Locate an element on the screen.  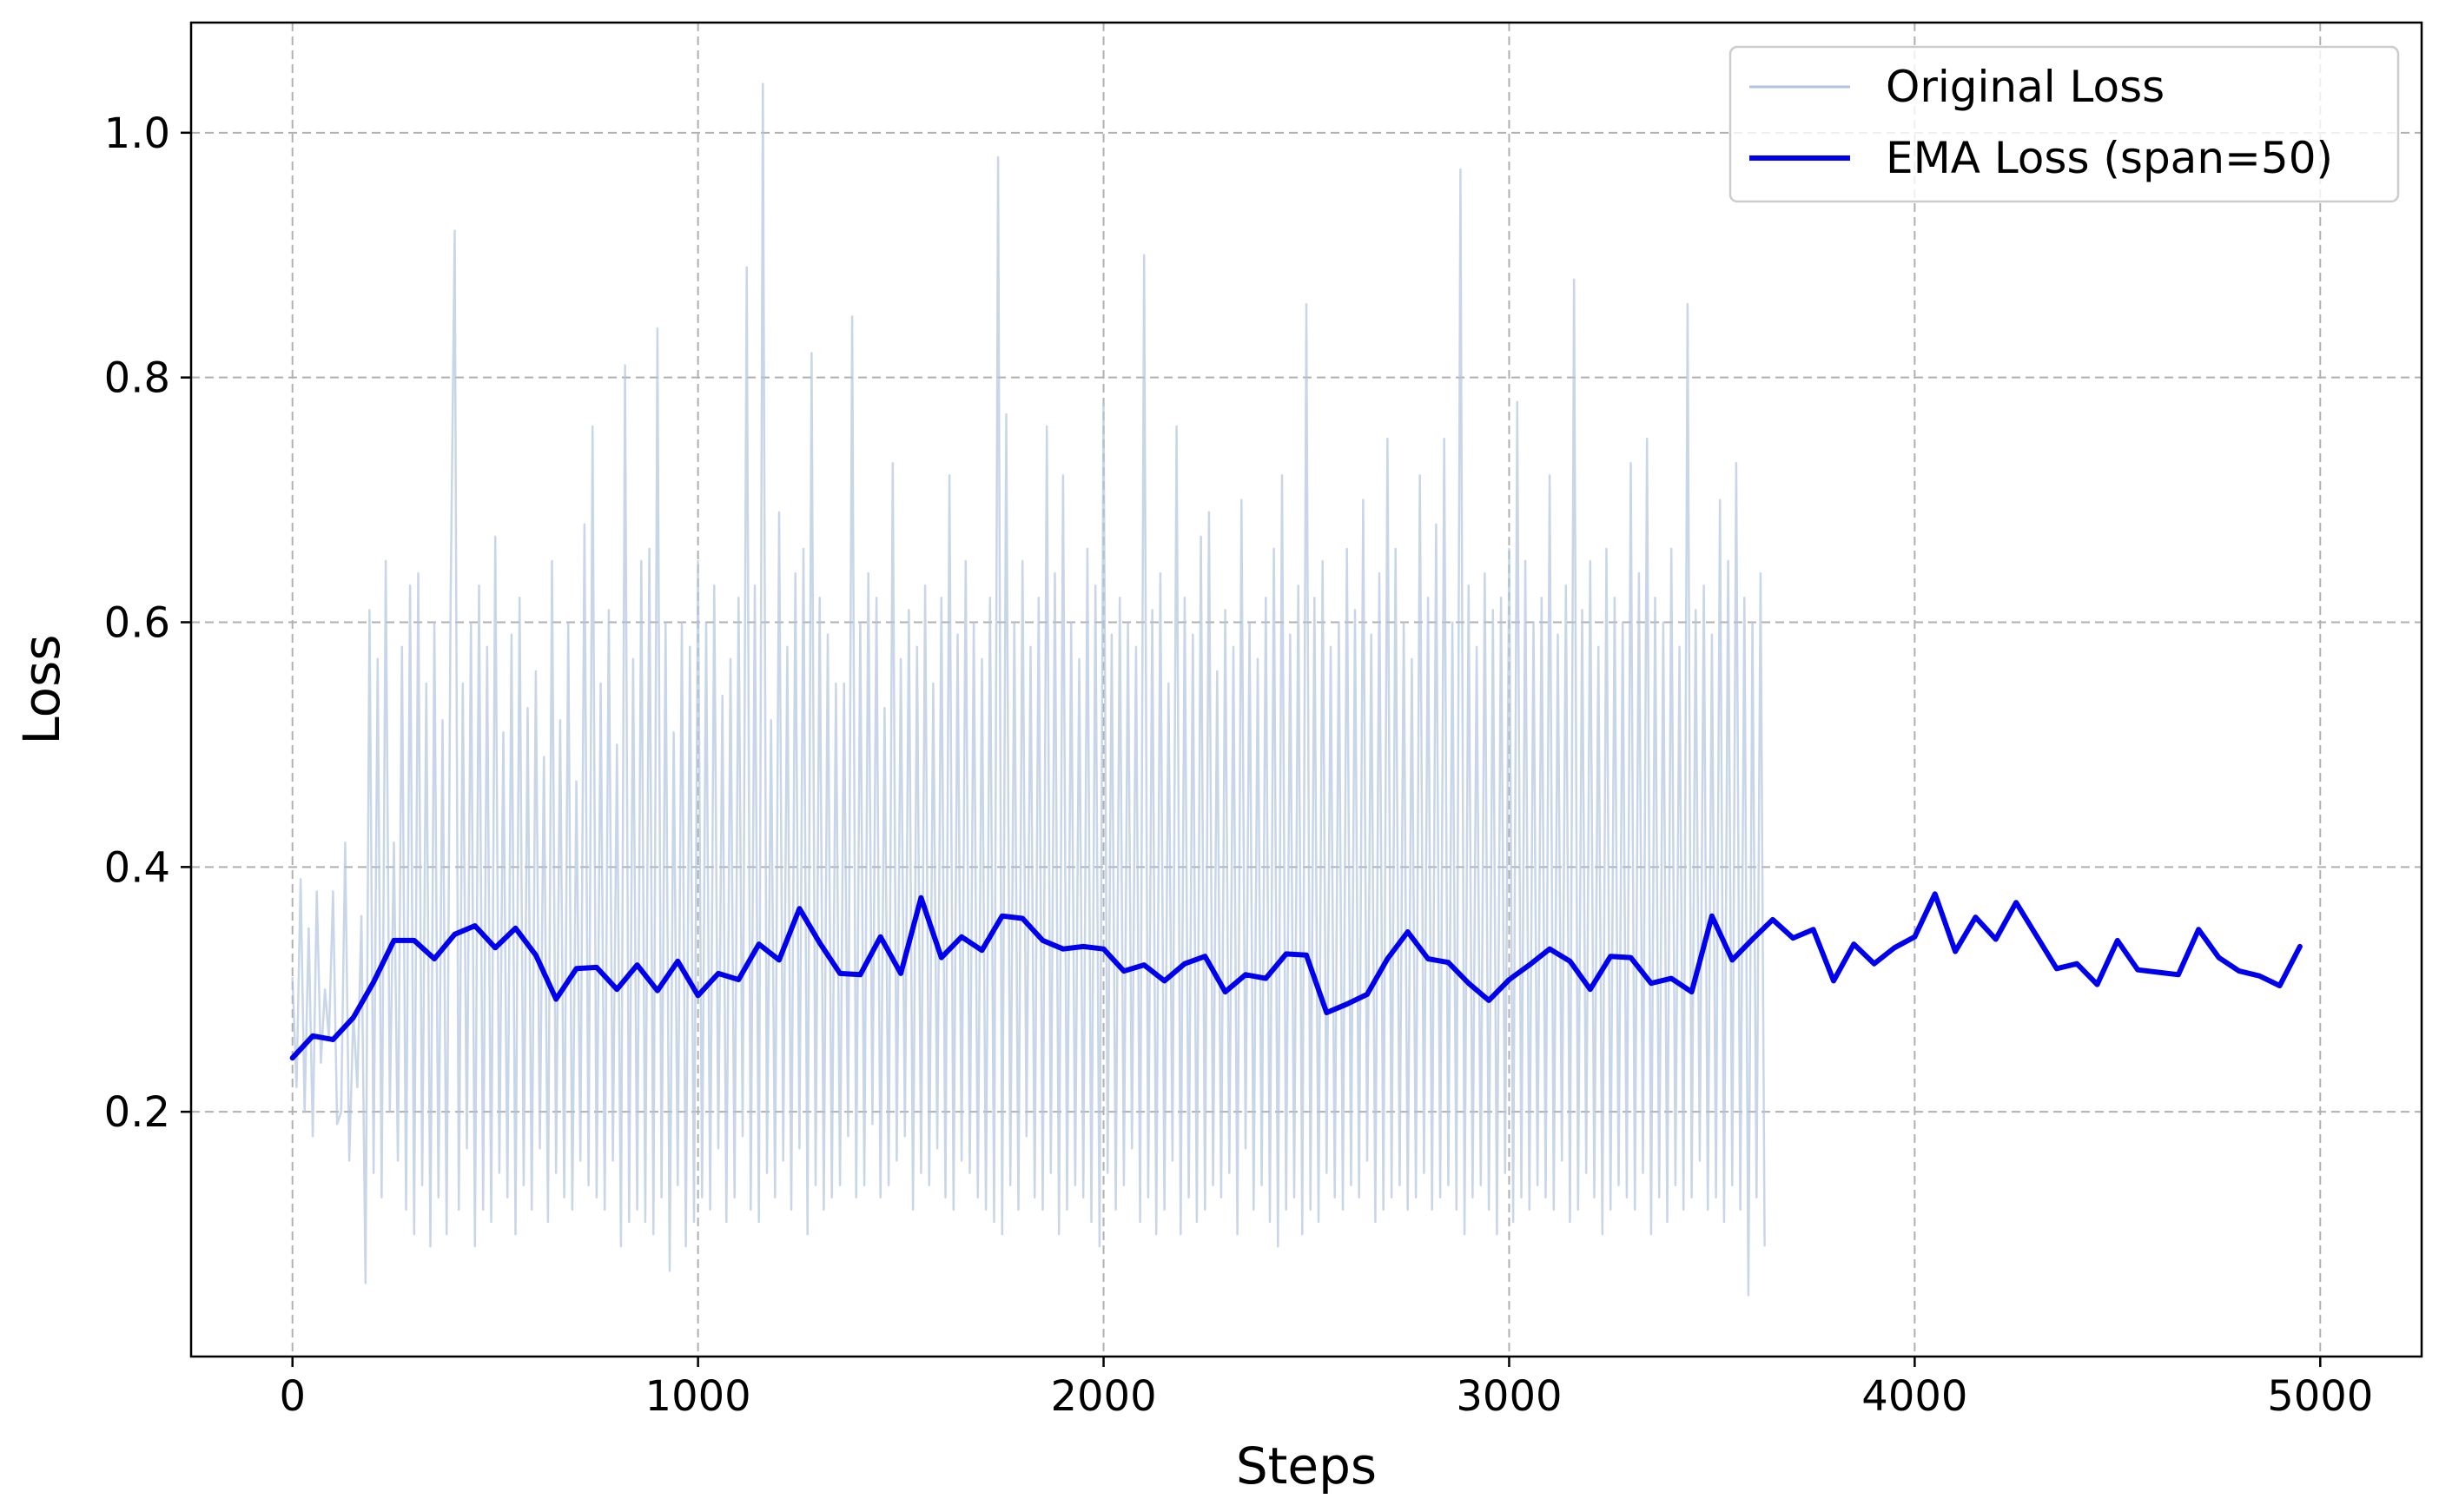
legend-box is located at coordinates (2064, 124).